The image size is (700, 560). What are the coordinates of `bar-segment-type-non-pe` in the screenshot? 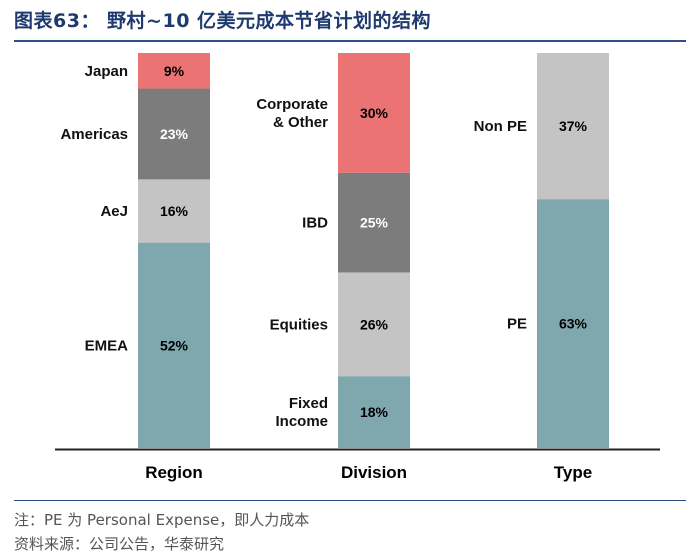 It's located at (573, 126).